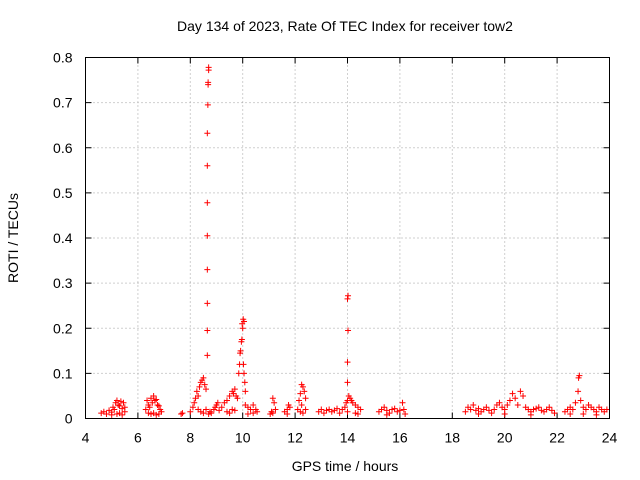  Describe the element at coordinates (69, 419) in the screenshot. I see `y-tick-label: 0` at that location.